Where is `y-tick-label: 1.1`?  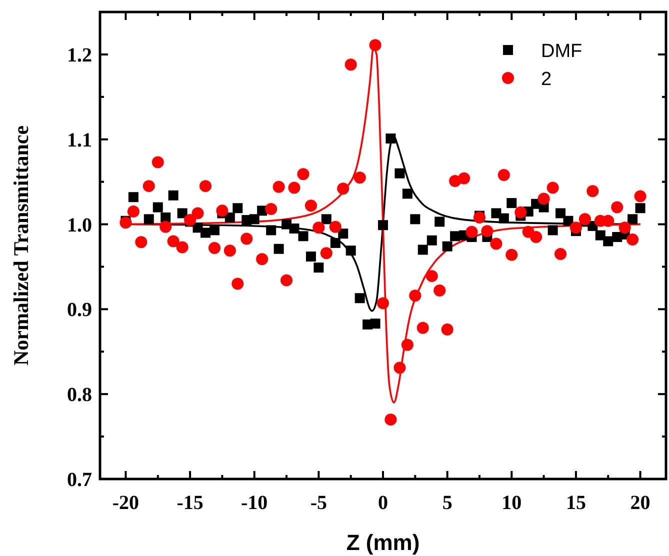 y-tick-label: 1.1 is located at coordinates (79, 140).